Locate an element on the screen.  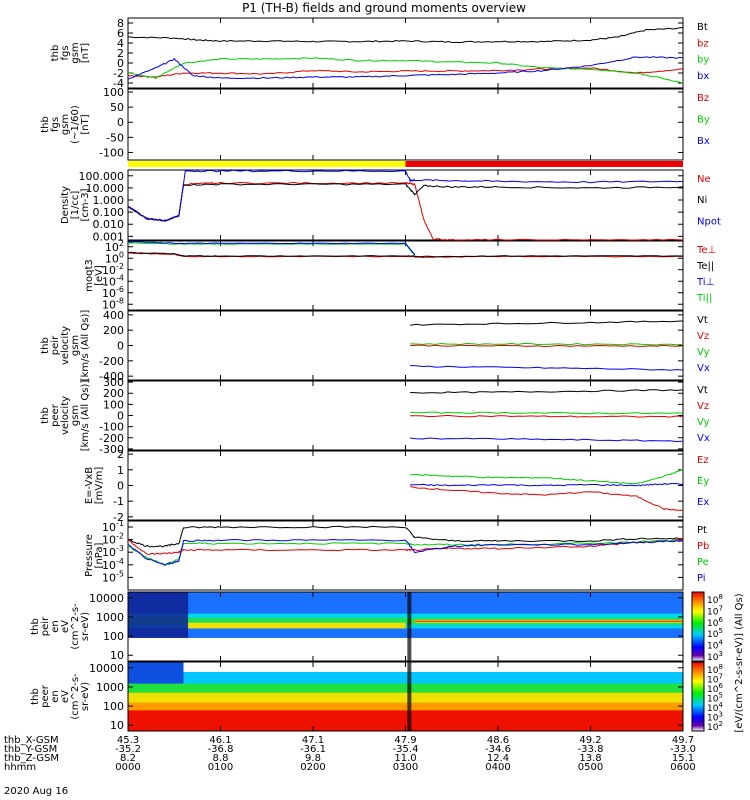
y-tick-label: 10² is located at coordinates (114, 246).